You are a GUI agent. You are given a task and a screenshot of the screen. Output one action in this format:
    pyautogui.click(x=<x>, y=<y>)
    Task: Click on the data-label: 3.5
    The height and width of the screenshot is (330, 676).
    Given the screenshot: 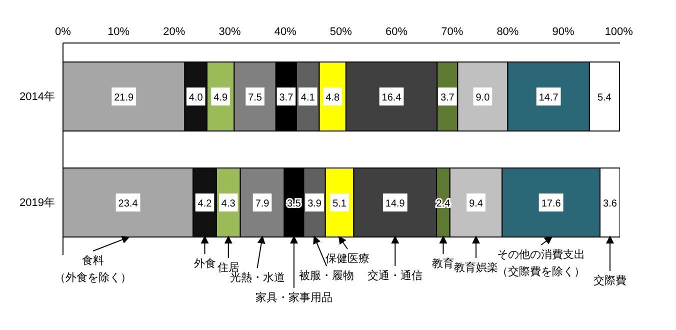 What is the action you would take?
    pyautogui.click(x=294, y=204)
    